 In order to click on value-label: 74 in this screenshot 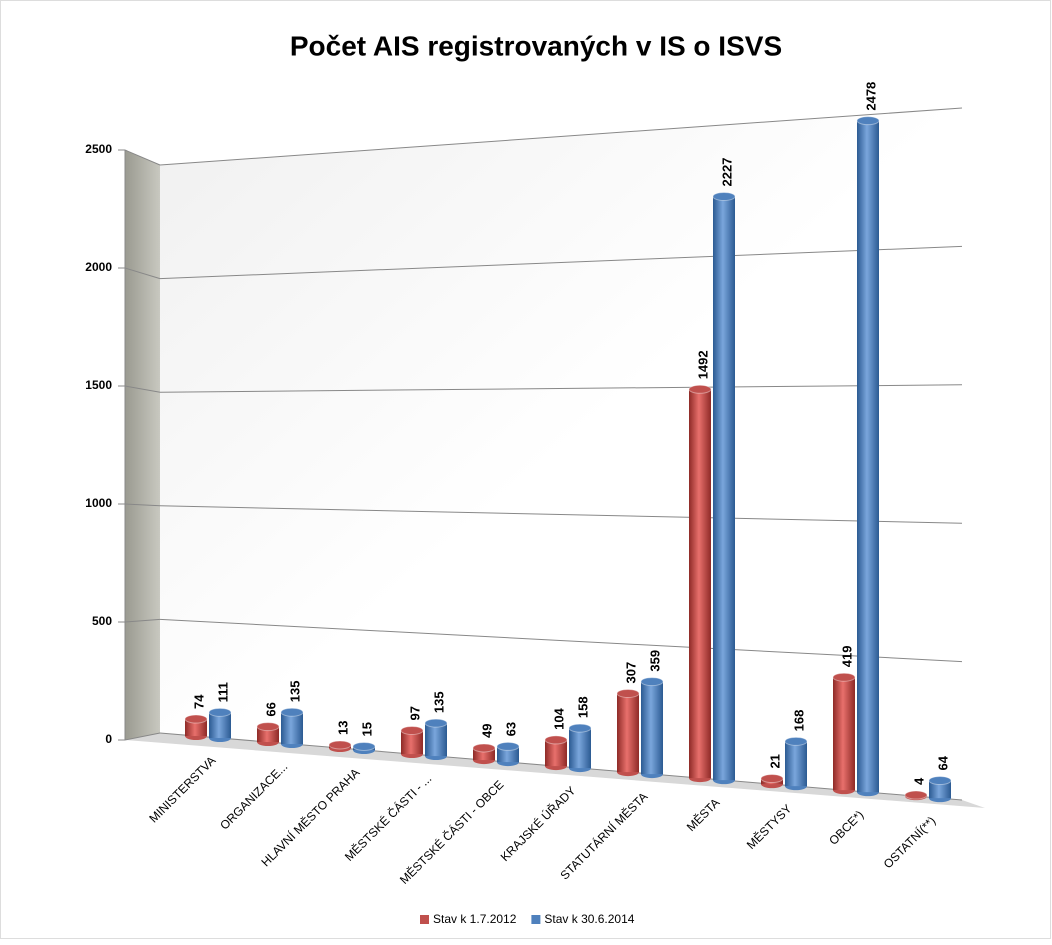, I will do `click(198, 701)`.